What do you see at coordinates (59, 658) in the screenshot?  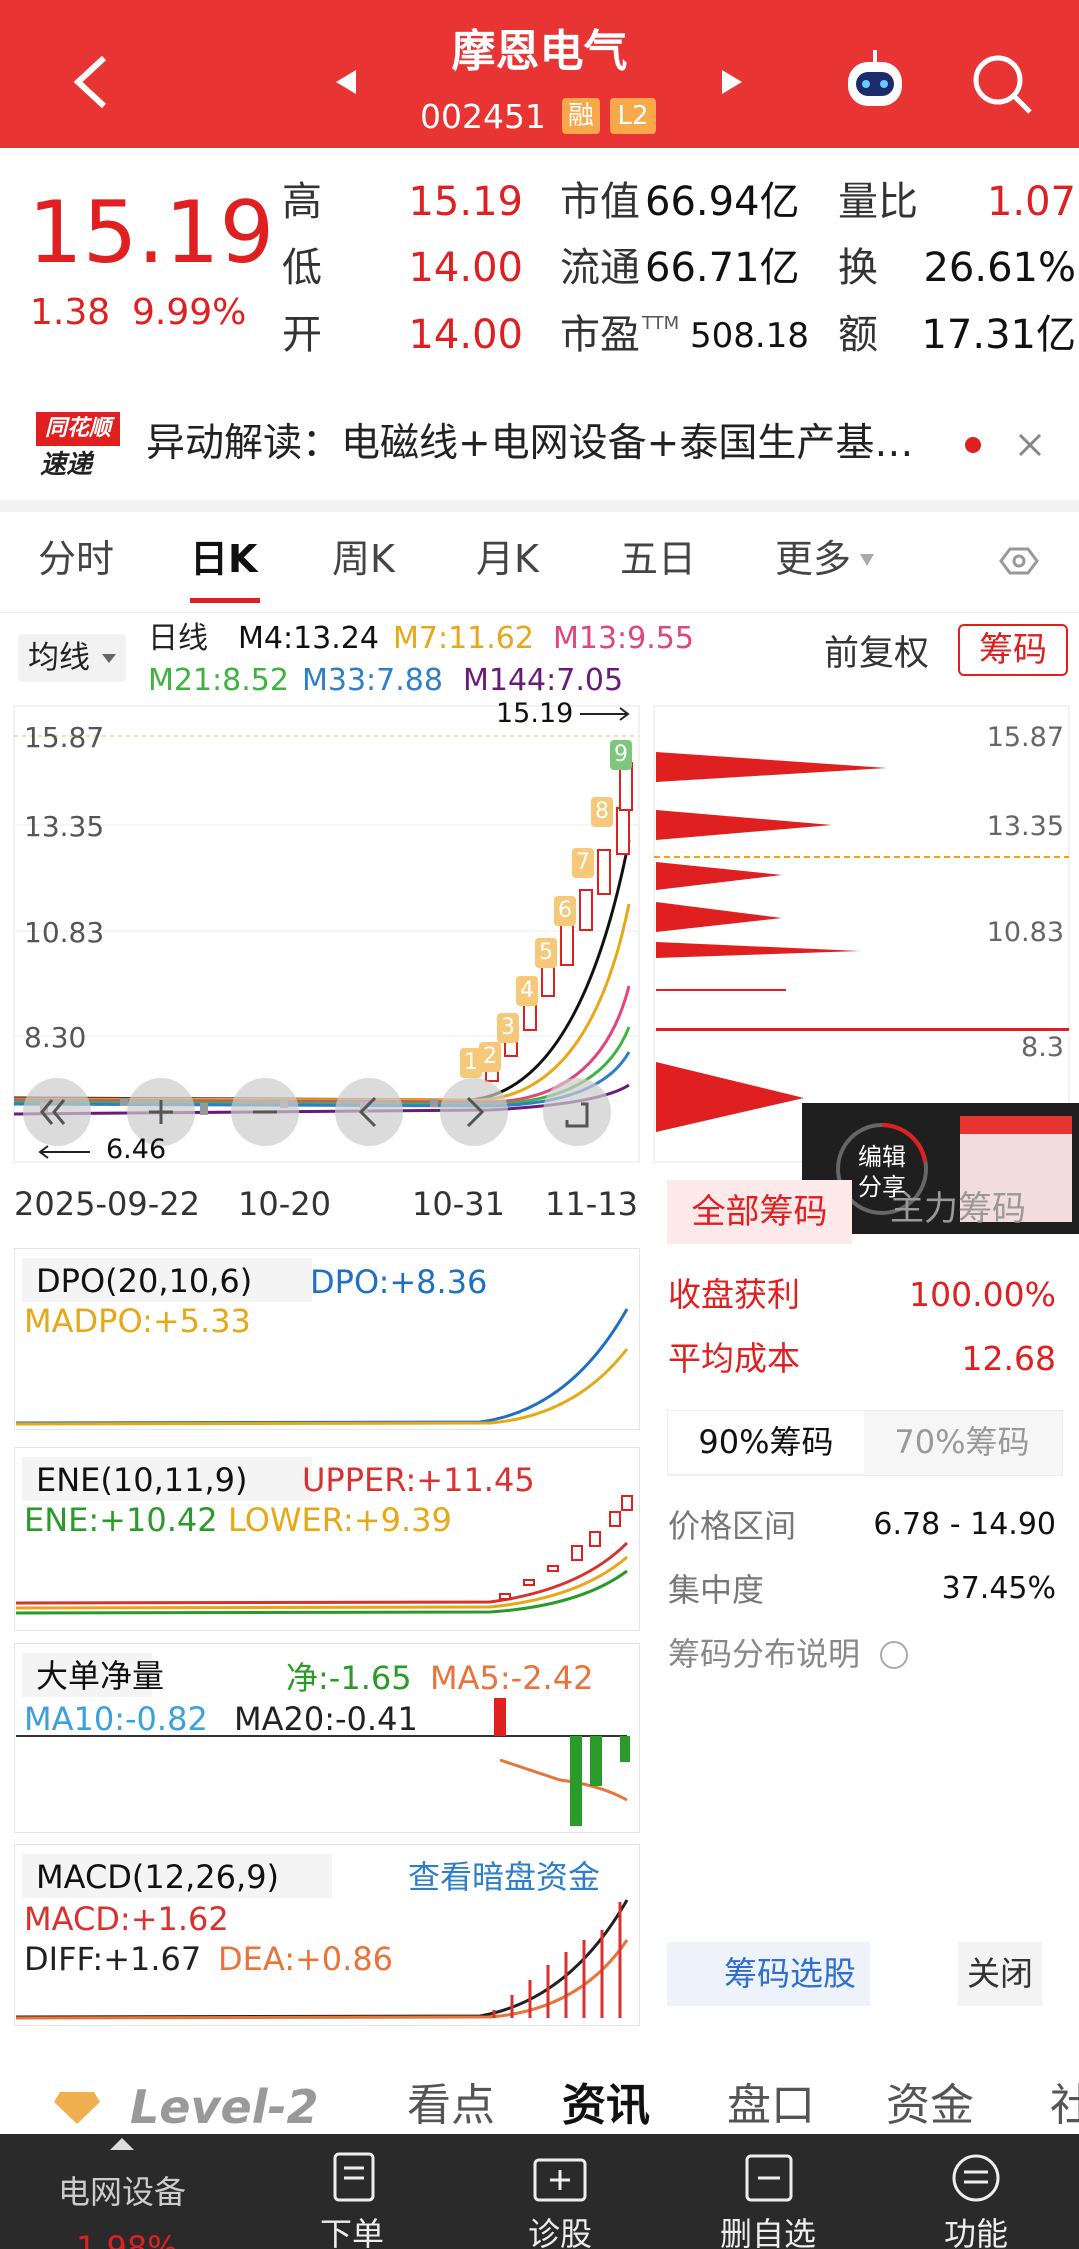 I see `ma-selector: 均线` at bounding box center [59, 658].